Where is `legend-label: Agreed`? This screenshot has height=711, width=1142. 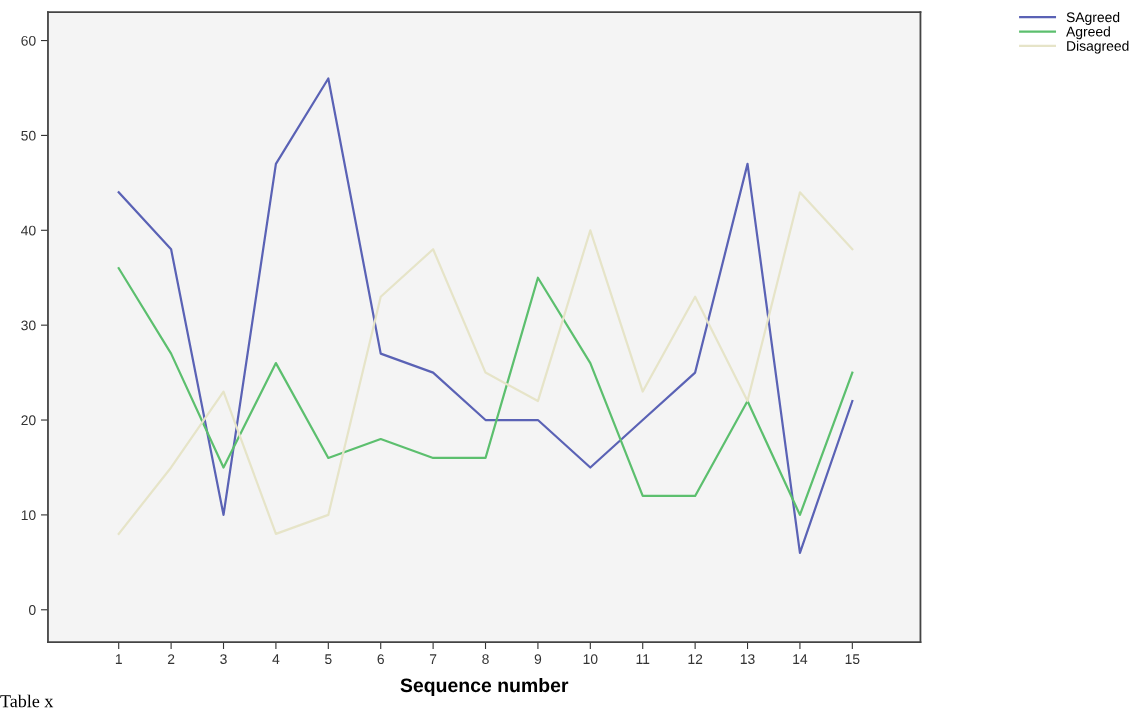
legend-label: Agreed is located at coordinates (1088, 33).